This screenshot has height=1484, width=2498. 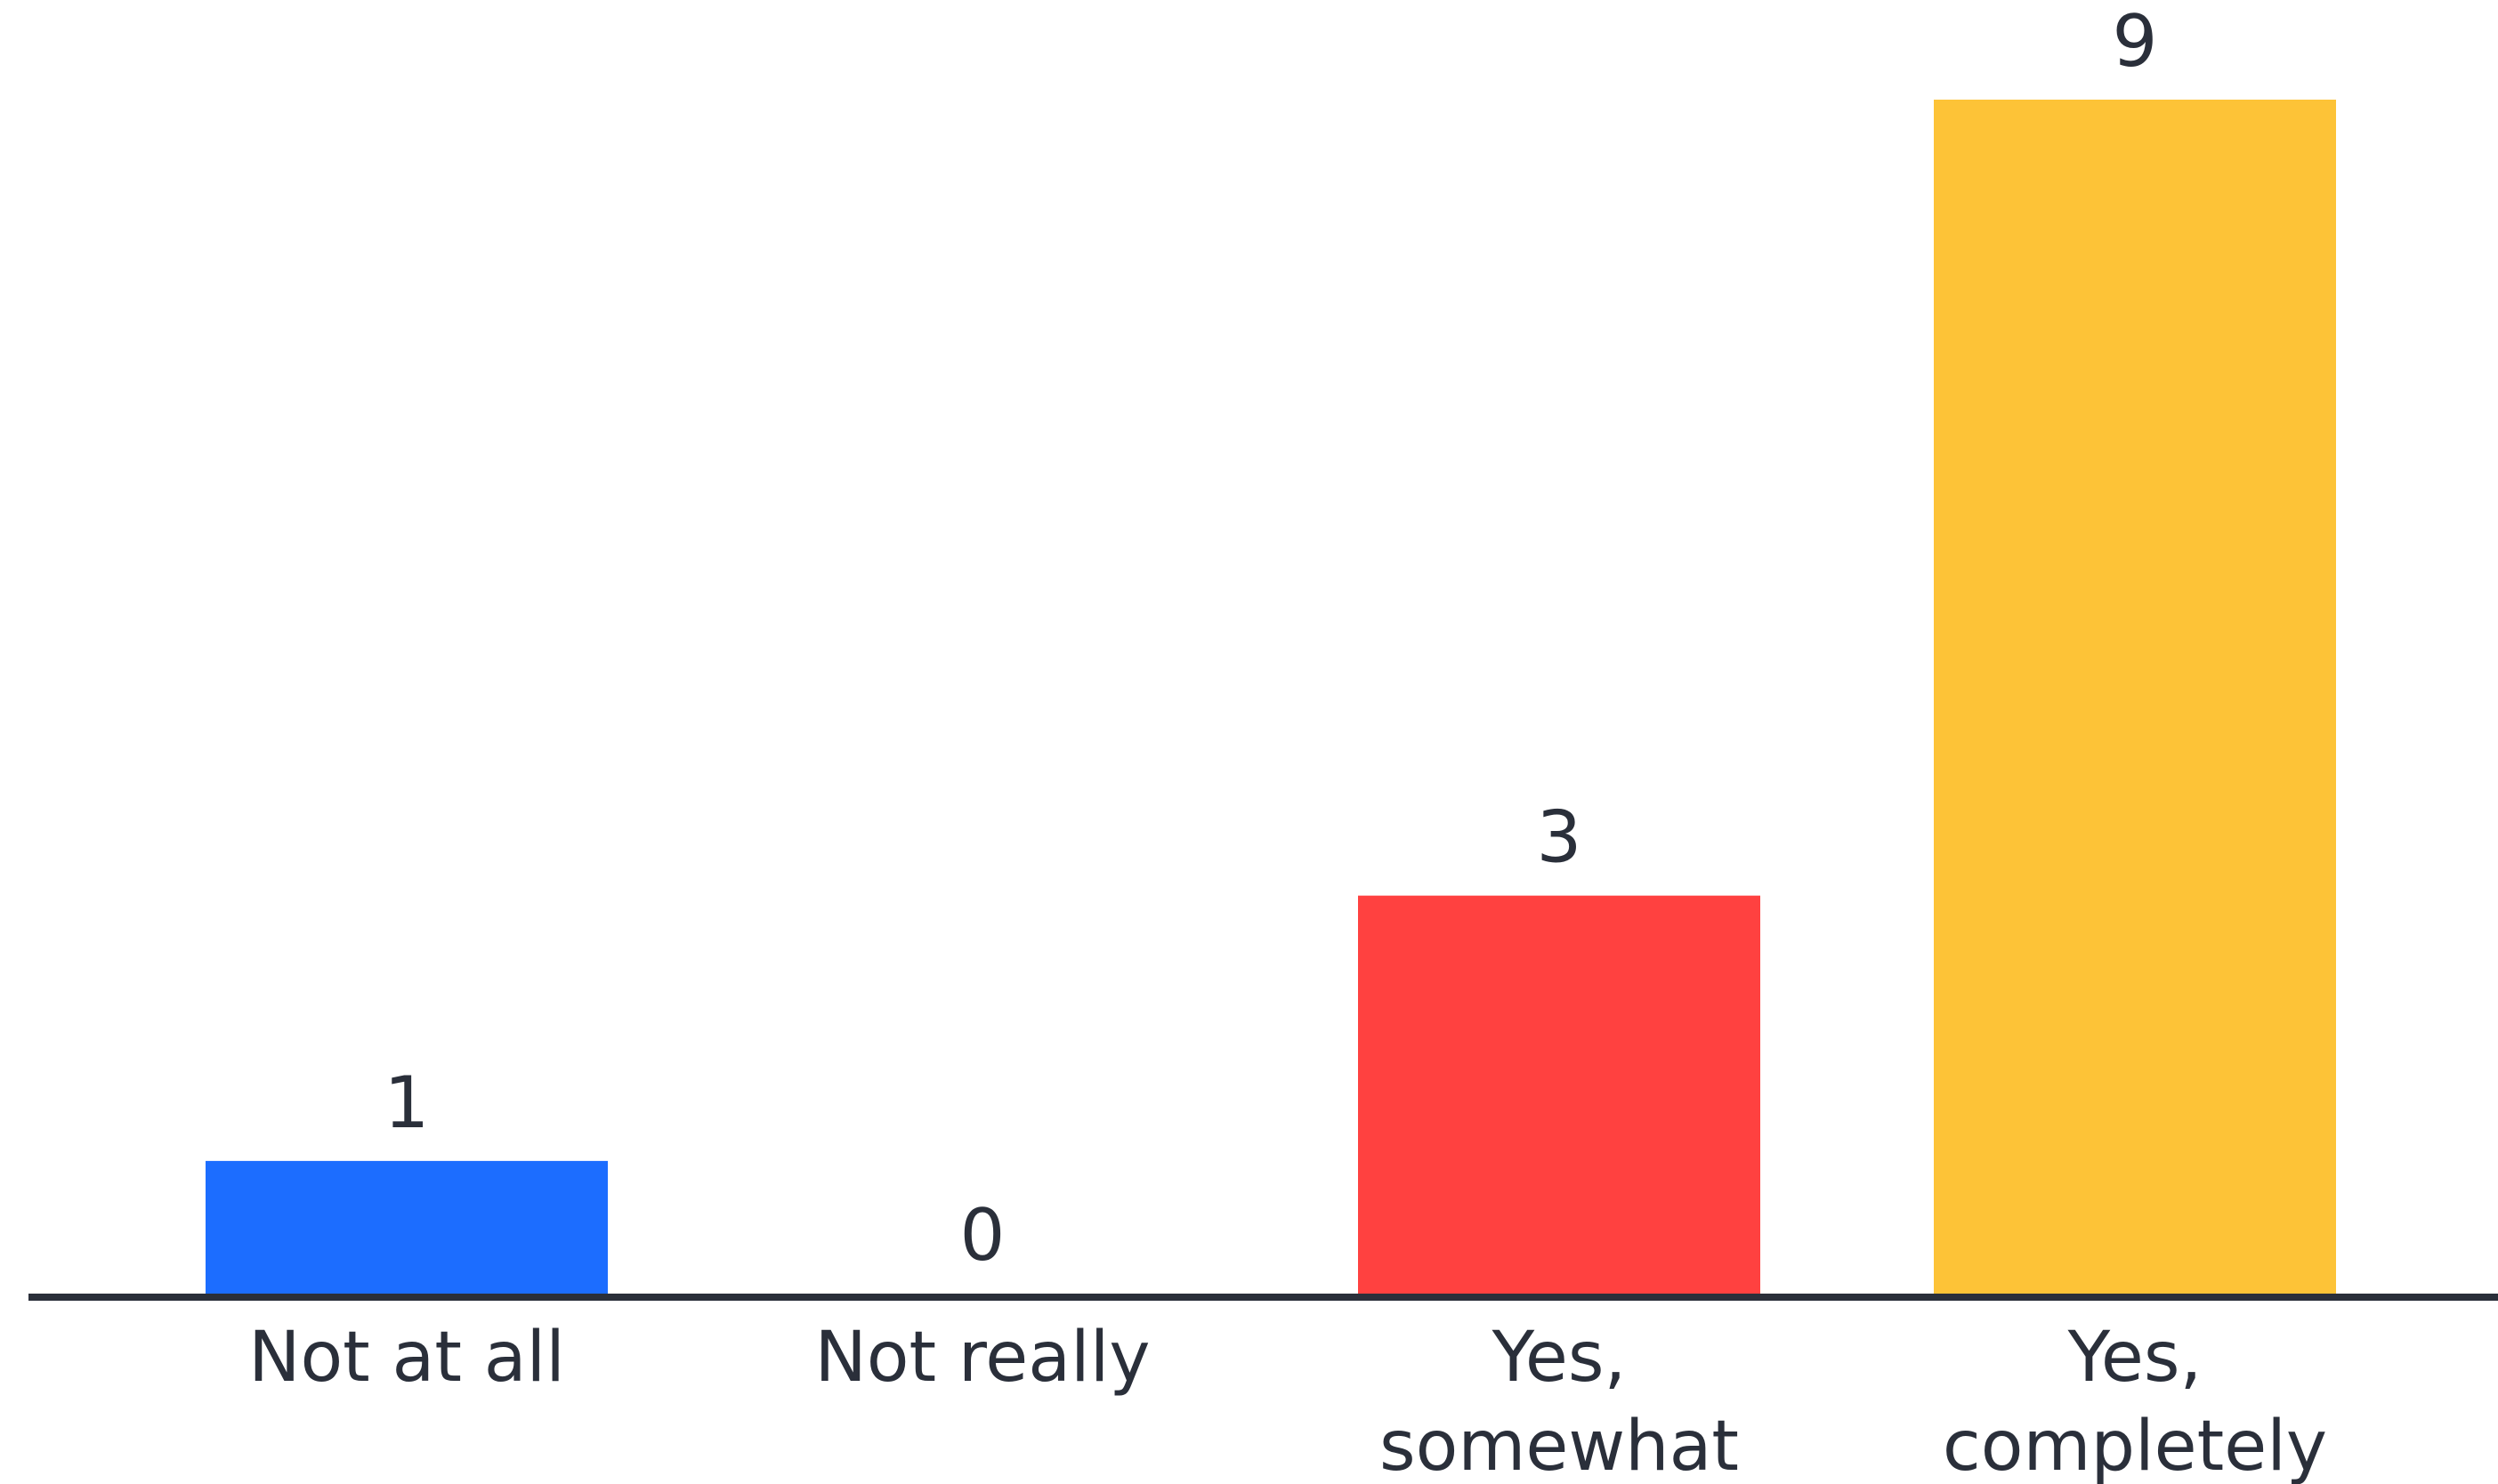 What do you see at coordinates (1559, 1401) in the screenshot?
I see `tick-label-2: Yes, somewhat` at bounding box center [1559, 1401].